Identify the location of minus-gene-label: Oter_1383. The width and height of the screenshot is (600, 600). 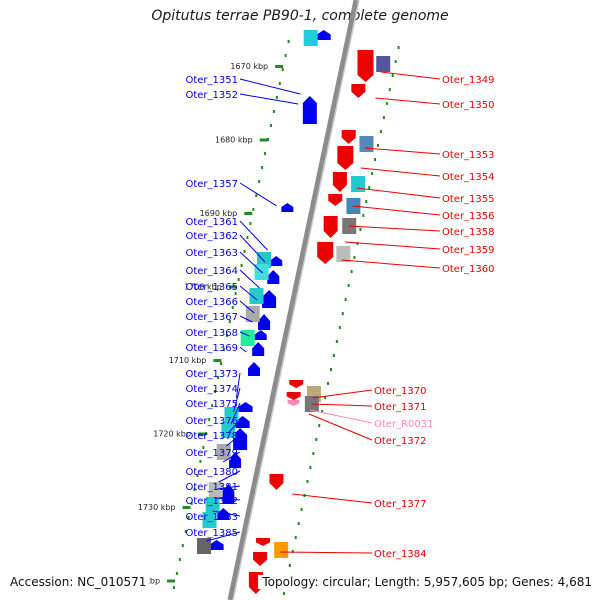
(211, 517).